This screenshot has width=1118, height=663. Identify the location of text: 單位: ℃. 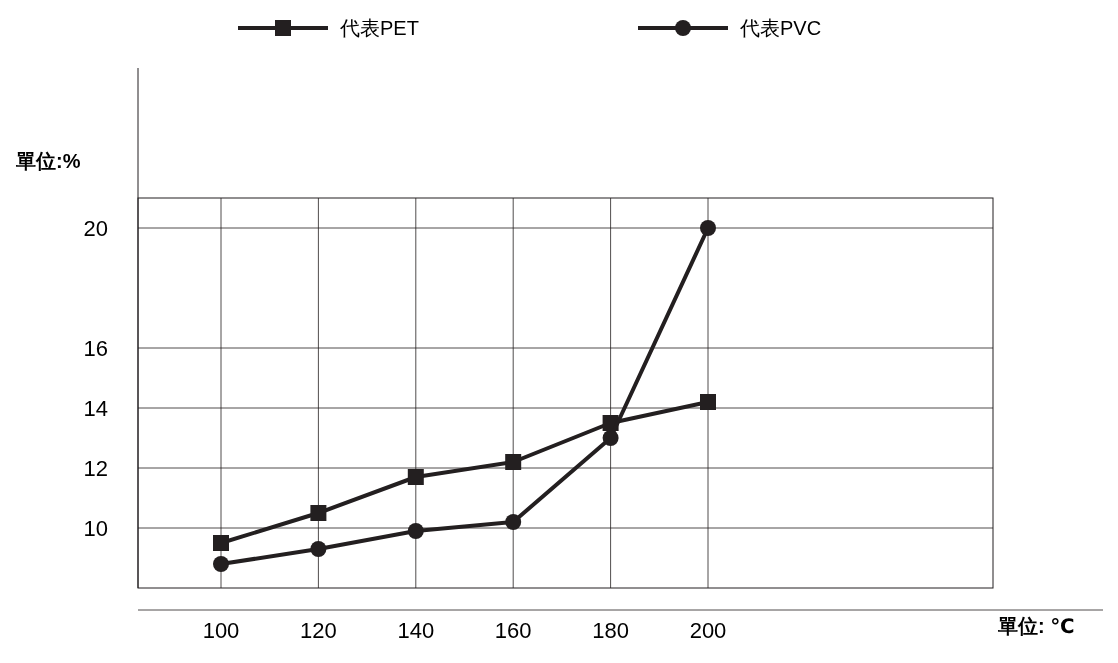
(1036, 626).